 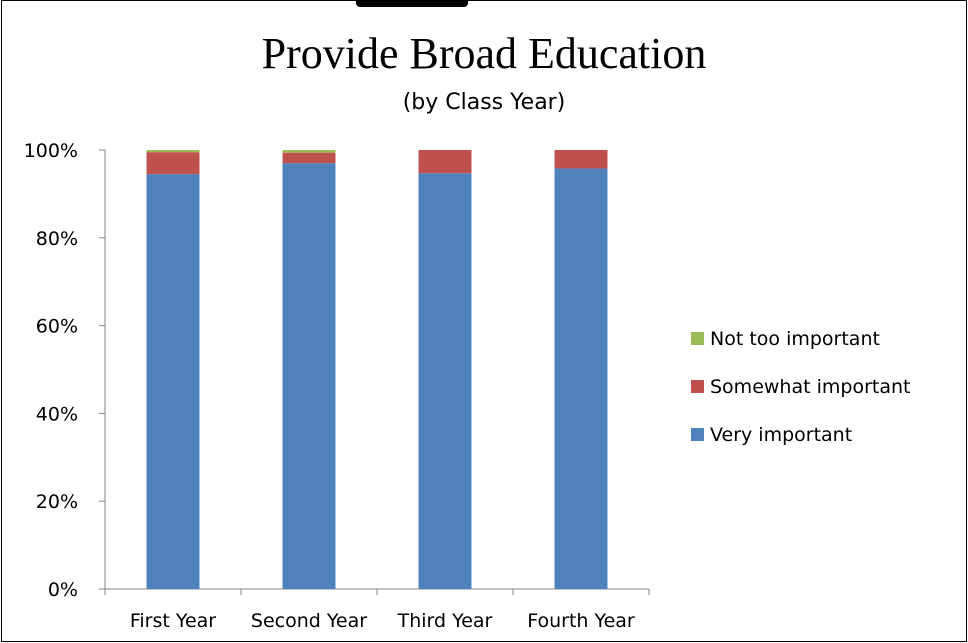 I want to click on y-tick-label: 60%, so click(x=57, y=327).